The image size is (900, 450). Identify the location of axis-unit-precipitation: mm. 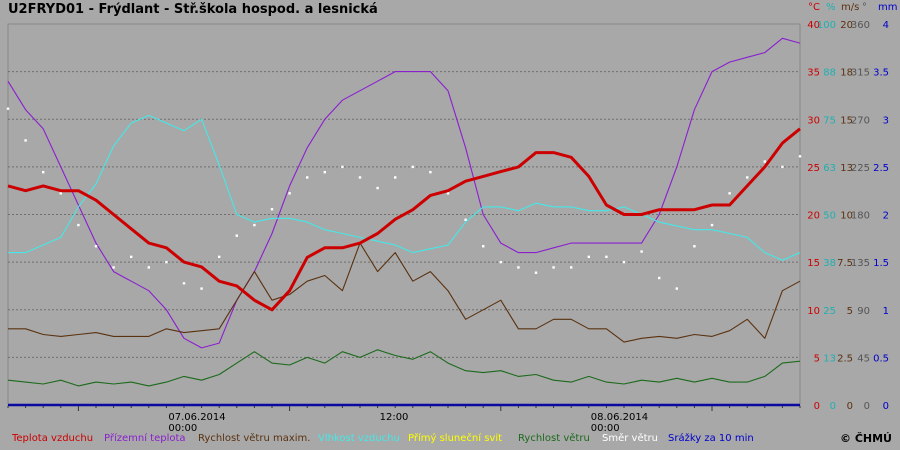
(888, 7).